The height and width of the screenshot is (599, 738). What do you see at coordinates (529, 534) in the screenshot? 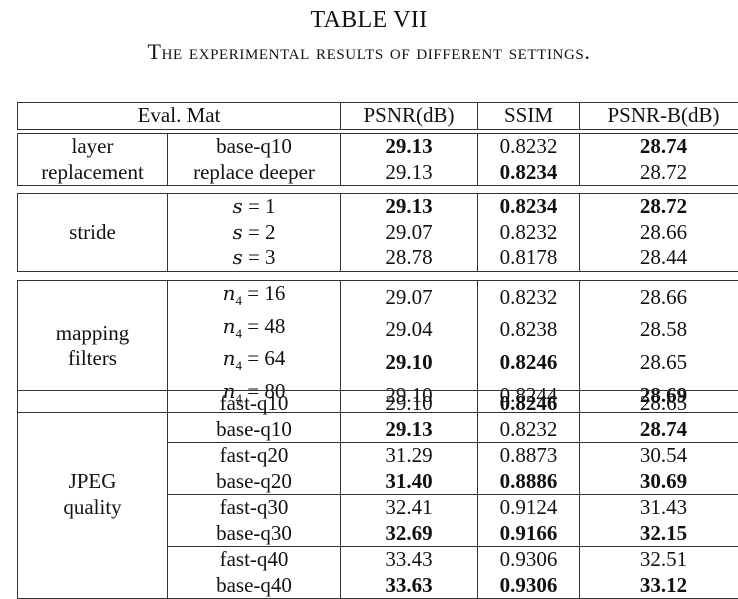
I see `ssim-cell: 0.9166` at bounding box center [529, 534].